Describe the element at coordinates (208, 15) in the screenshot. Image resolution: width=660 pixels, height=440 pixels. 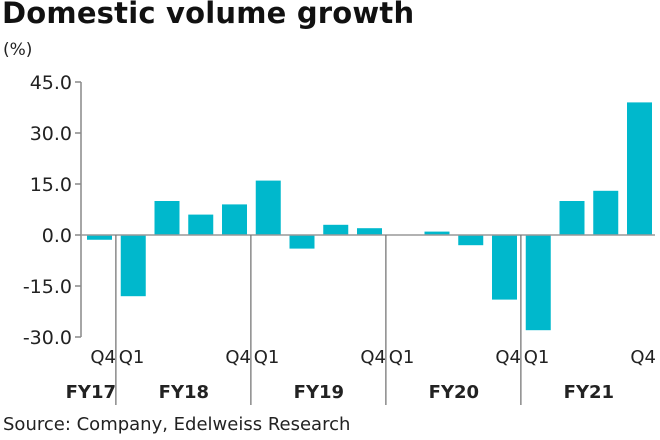
I see `chart-title: Domestic volume growth` at that location.